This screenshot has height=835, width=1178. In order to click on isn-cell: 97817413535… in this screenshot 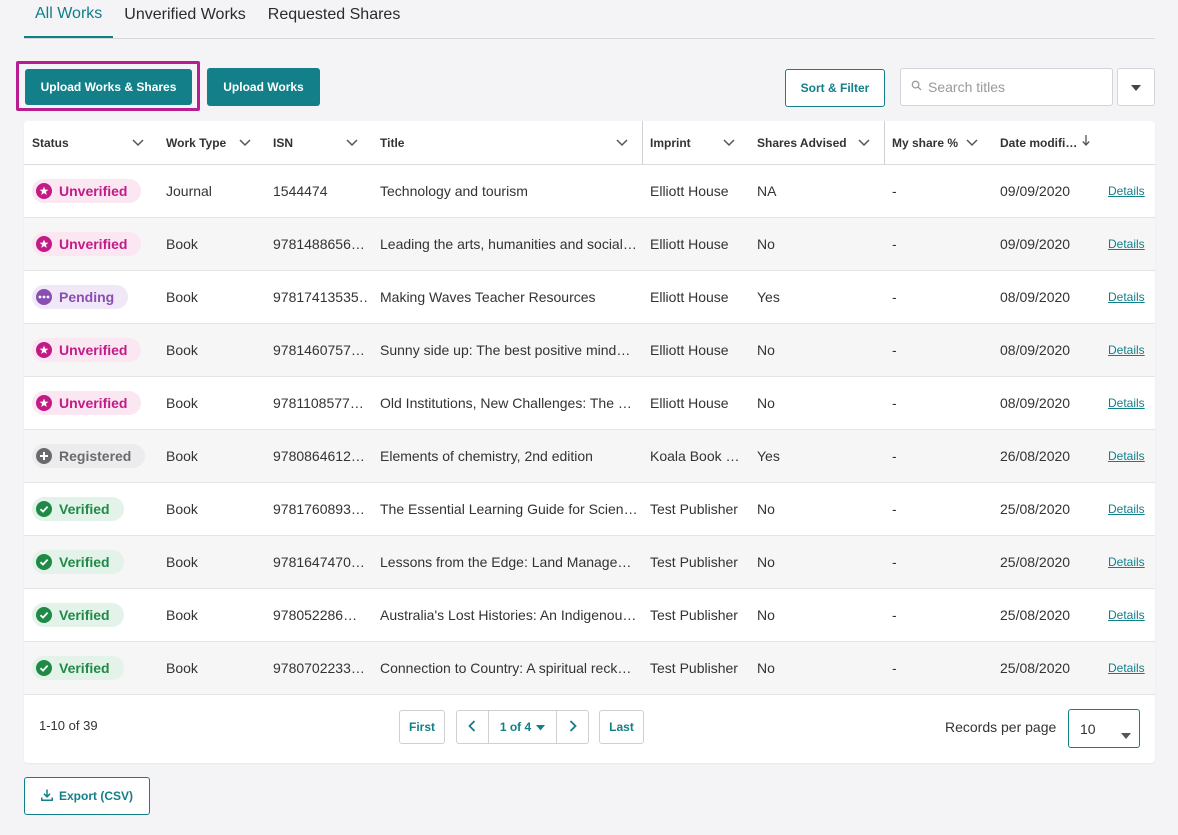, I will do `click(321, 297)`.